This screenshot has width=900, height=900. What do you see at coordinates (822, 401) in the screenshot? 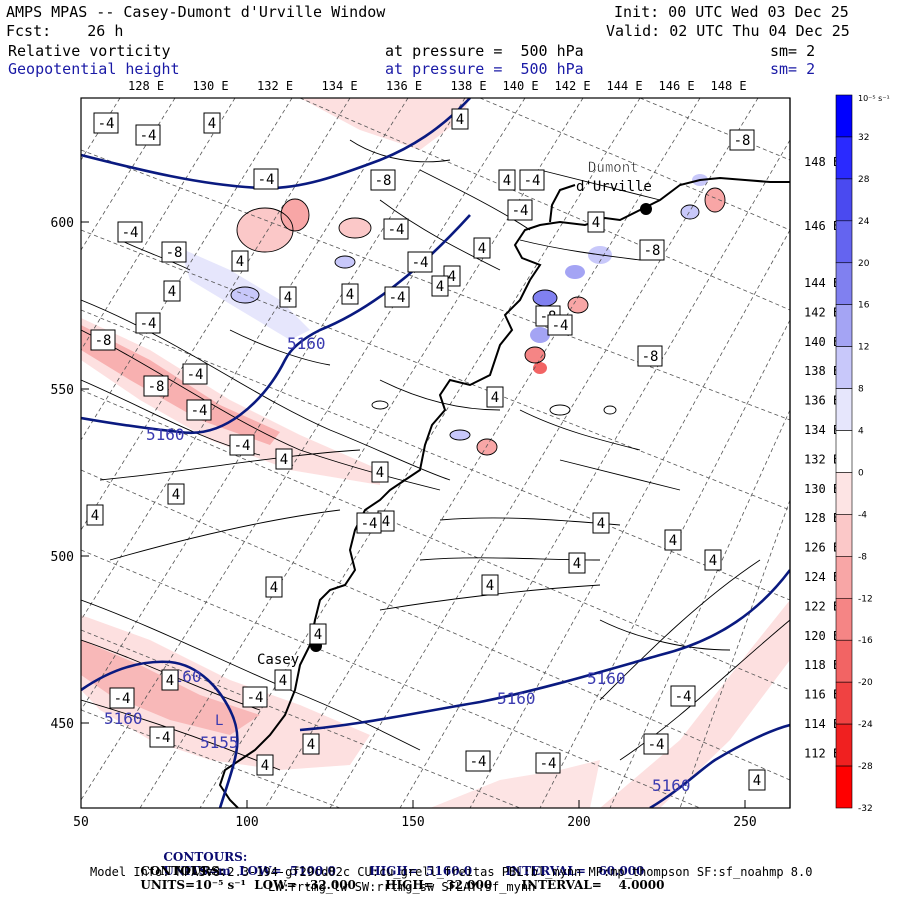
I see `right-lon-label: 136 E` at bounding box center [822, 401].